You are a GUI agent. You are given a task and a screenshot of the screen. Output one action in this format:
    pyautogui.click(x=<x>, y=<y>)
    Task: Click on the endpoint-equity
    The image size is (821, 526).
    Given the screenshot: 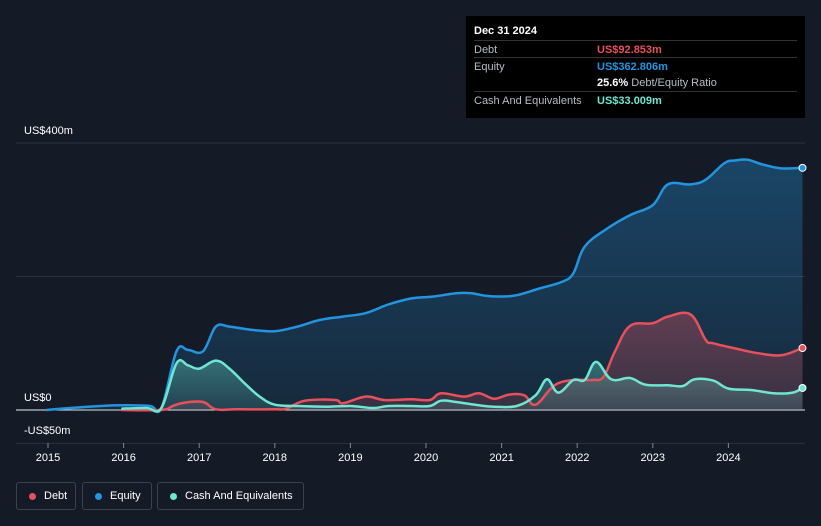 What is the action you would take?
    pyautogui.click(x=802, y=167)
    